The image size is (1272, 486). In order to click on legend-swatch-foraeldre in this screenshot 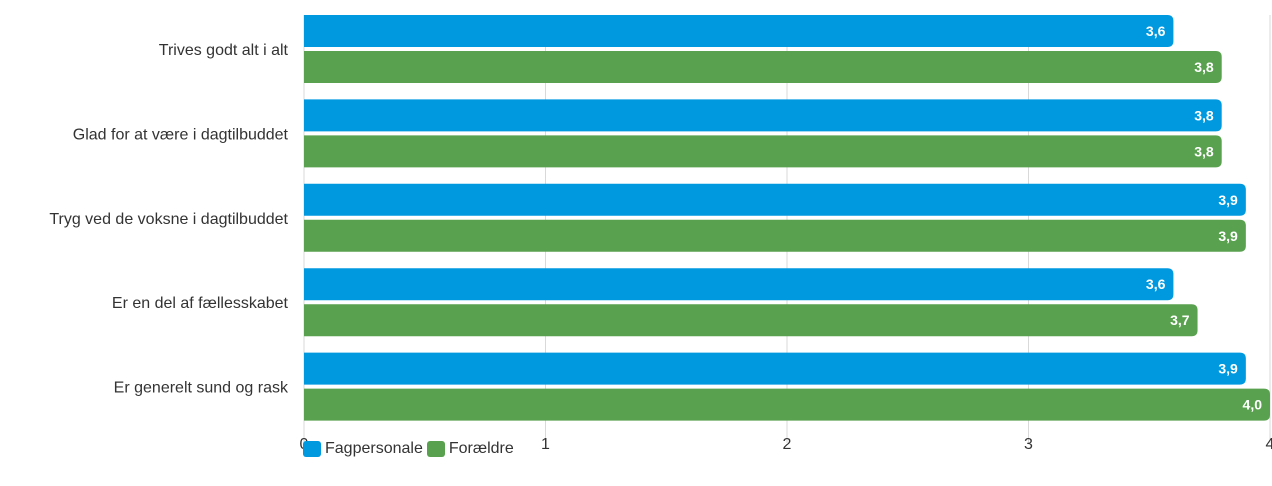, I will do `click(435, 449)`.